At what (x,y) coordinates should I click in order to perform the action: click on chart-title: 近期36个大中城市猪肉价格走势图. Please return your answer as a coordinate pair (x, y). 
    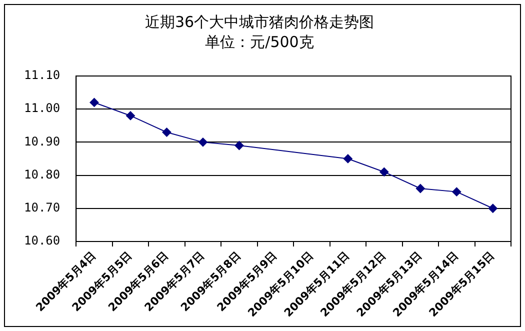
    Looking at the image, I should click on (259, 21).